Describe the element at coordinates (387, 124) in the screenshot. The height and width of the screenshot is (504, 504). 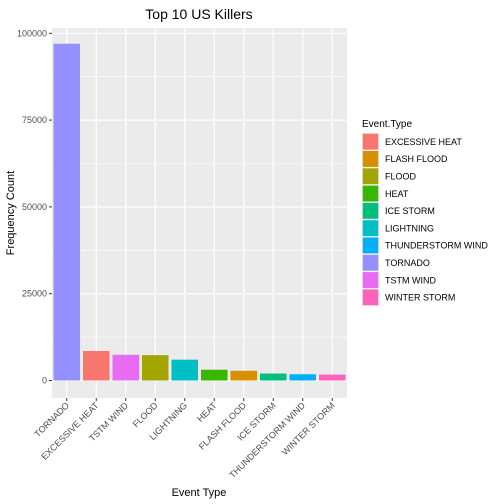
I see `legend-title: Event.Type` at that location.